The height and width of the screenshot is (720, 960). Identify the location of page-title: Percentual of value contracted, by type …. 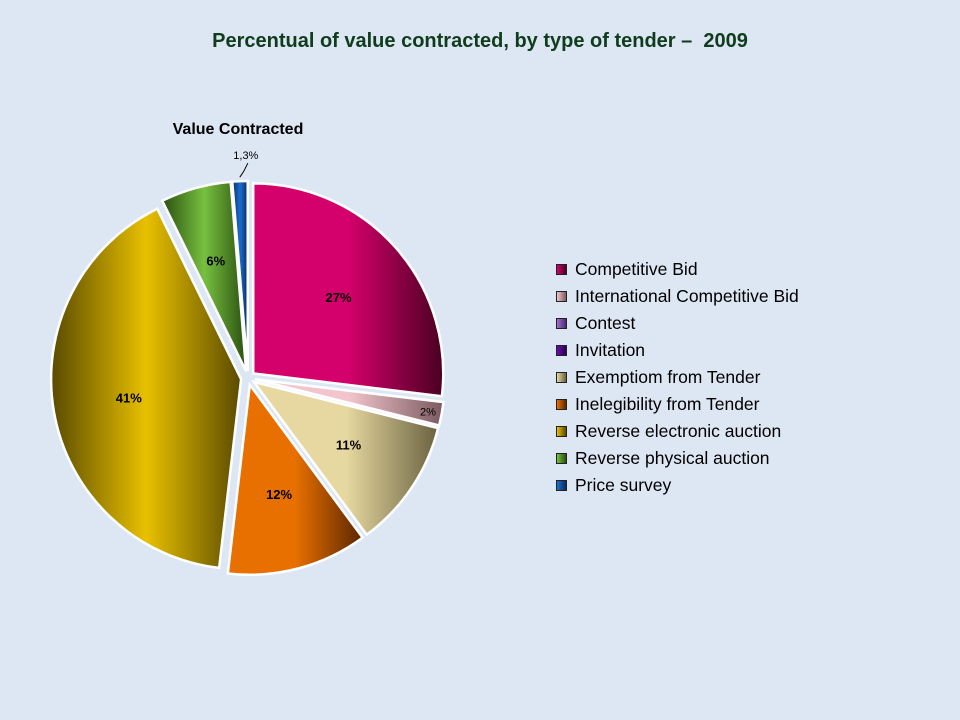
(480, 41).